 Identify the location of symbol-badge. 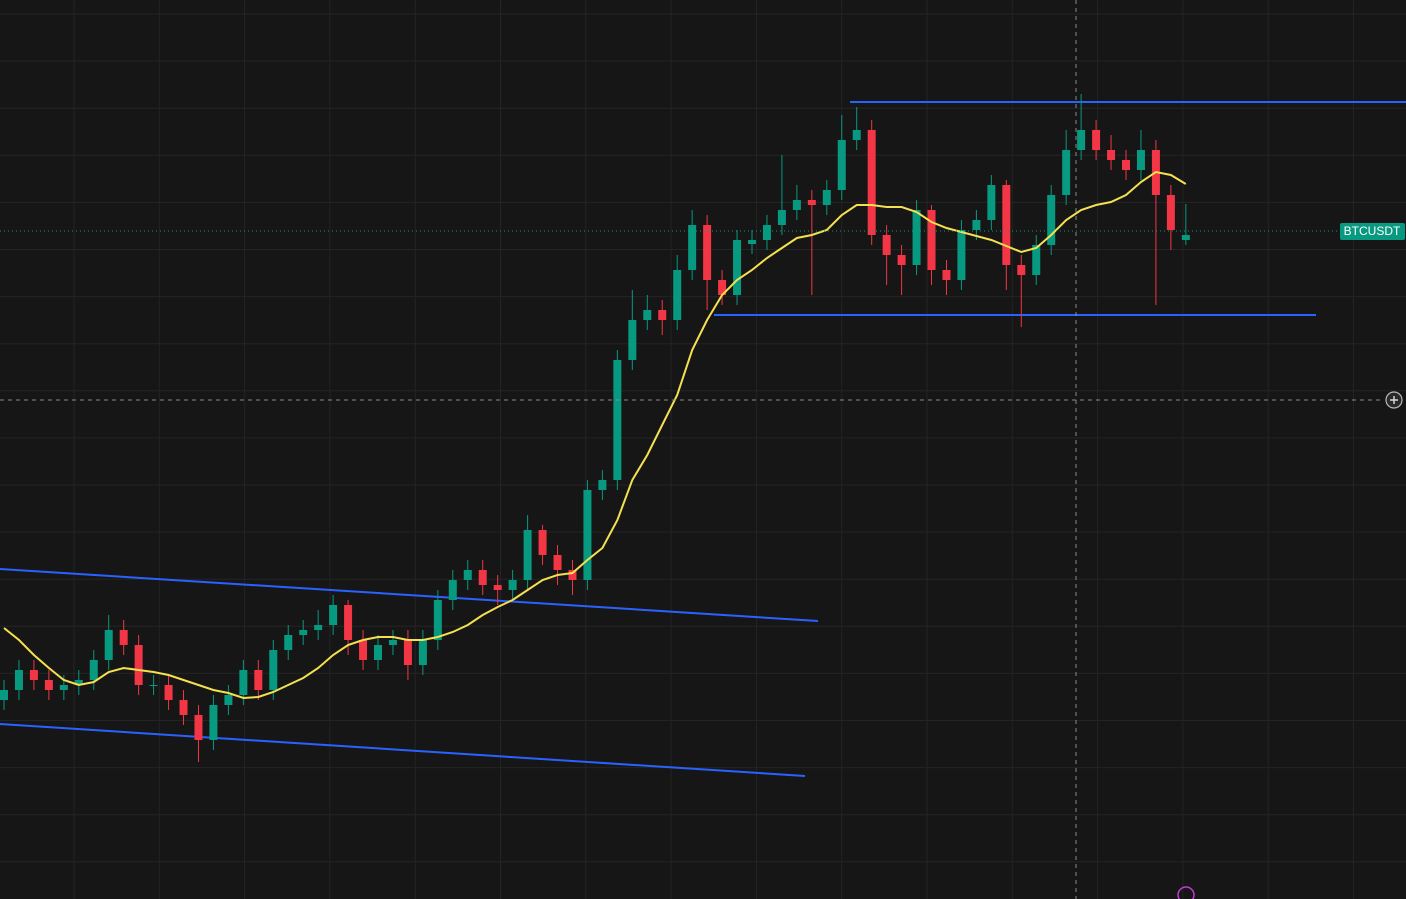
(1372, 231).